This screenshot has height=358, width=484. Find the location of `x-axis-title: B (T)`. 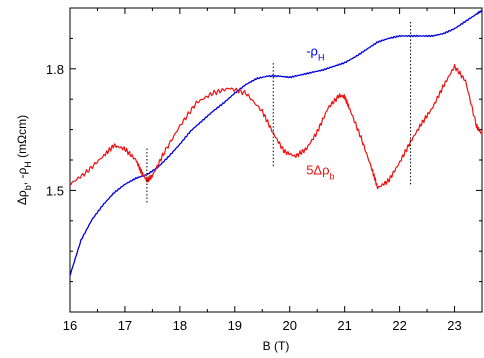

x-axis-title: B (T) is located at coordinates (276, 346).